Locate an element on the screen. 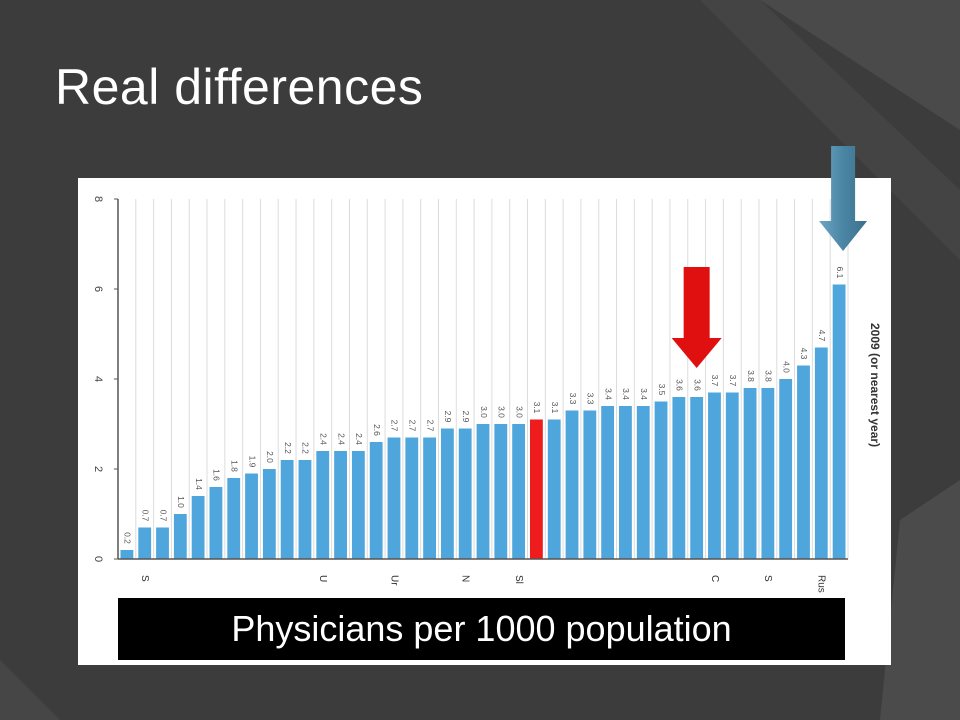 This screenshot has width=960, height=720. category-label: N is located at coordinates (465, 578).